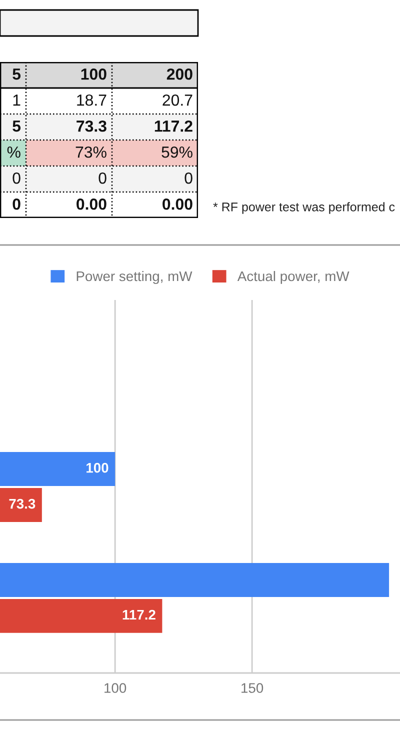  Describe the element at coordinates (177, 152) in the screenshot. I see `text: 59%` at that location.